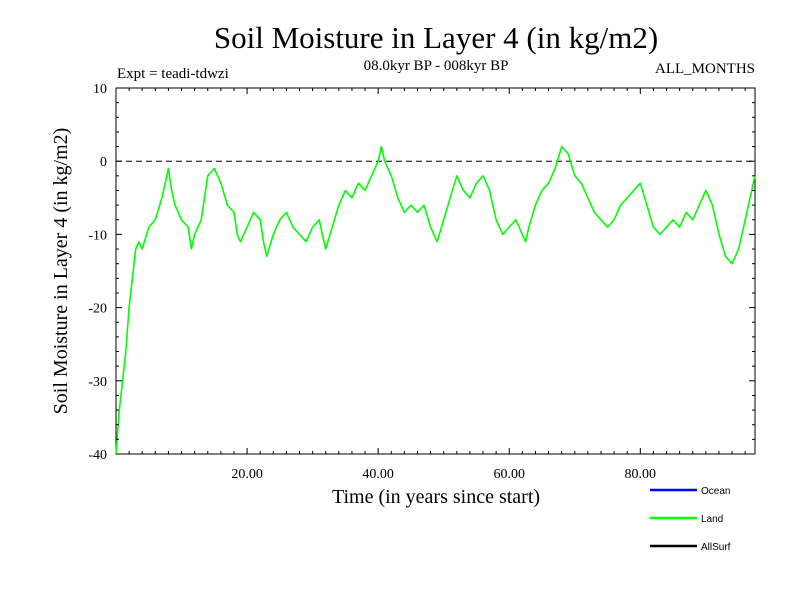 This screenshot has width=800, height=600. What do you see at coordinates (173, 74) in the screenshot?
I see `experiment-label: Expt = teadi-tdwzi` at bounding box center [173, 74].